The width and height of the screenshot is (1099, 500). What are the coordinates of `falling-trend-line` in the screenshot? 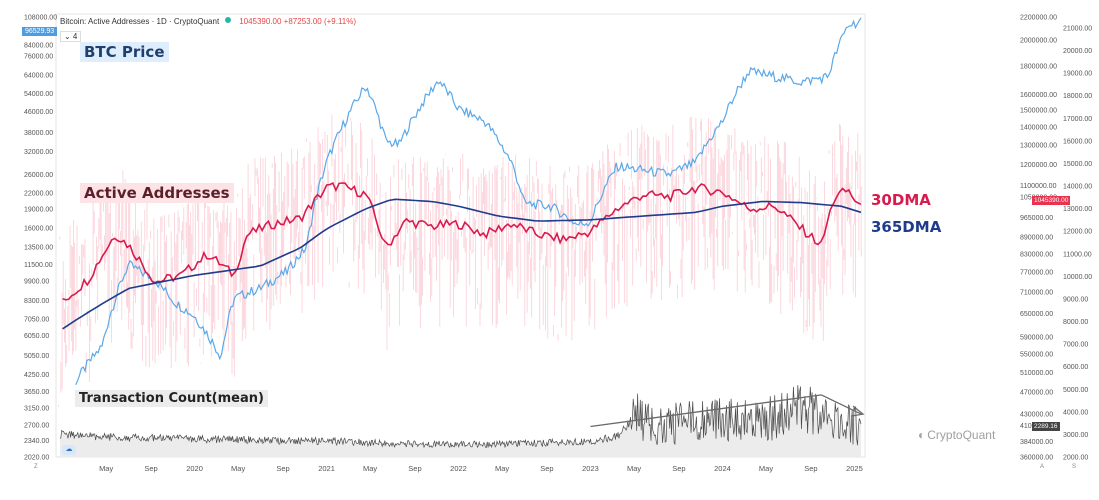 It's located at (841, 404).